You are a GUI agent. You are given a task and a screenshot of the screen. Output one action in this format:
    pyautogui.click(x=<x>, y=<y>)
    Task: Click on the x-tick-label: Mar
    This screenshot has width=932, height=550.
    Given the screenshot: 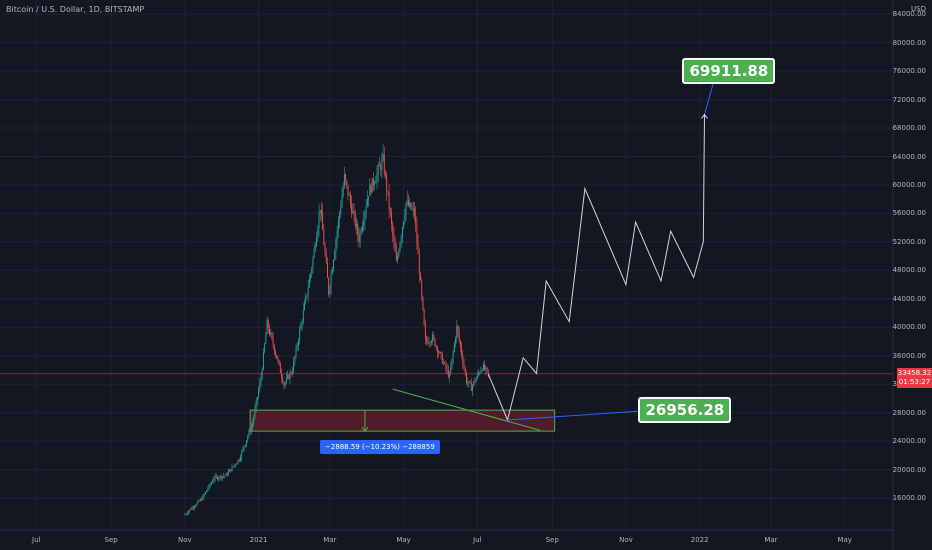 What is the action you would take?
    pyautogui.click(x=771, y=540)
    